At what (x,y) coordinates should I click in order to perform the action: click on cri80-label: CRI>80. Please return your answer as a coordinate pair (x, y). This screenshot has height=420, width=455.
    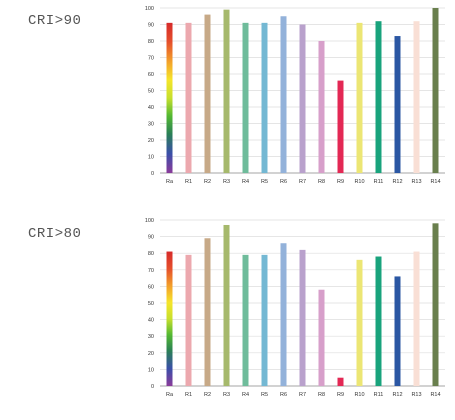
    Looking at the image, I should click on (55, 234).